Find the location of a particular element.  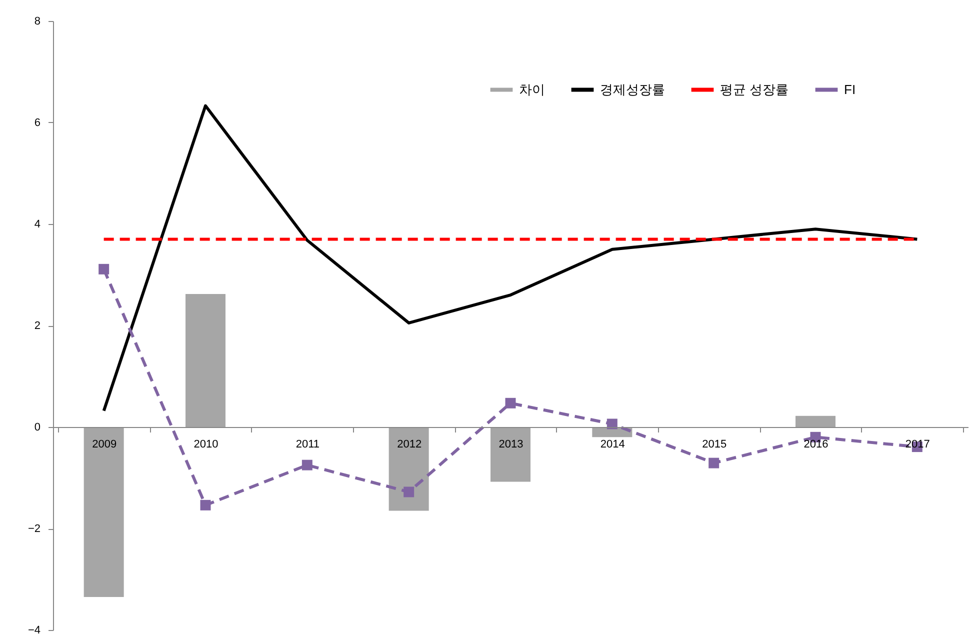

y-tick-label: 2 is located at coordinates (37, 326).